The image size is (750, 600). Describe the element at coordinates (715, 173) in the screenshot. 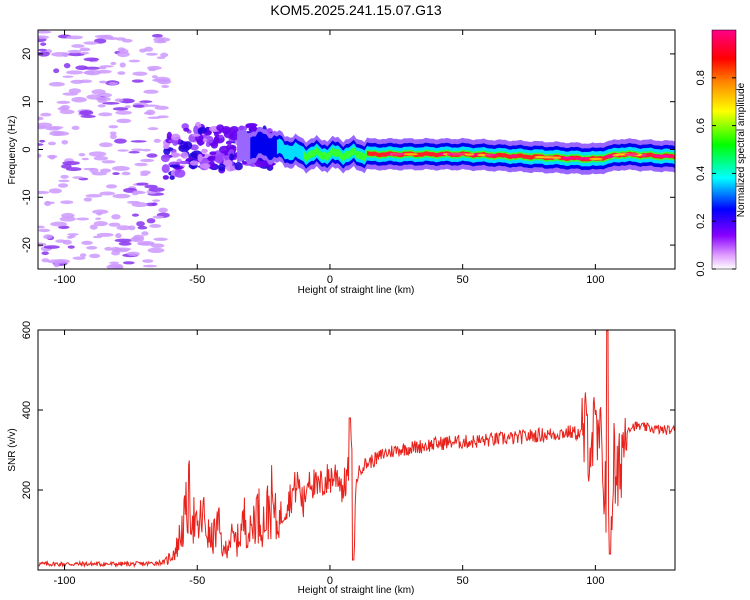

I see `colorbar-ticks: 0.0 0.2 0.4 0.6 0.8` at that location.